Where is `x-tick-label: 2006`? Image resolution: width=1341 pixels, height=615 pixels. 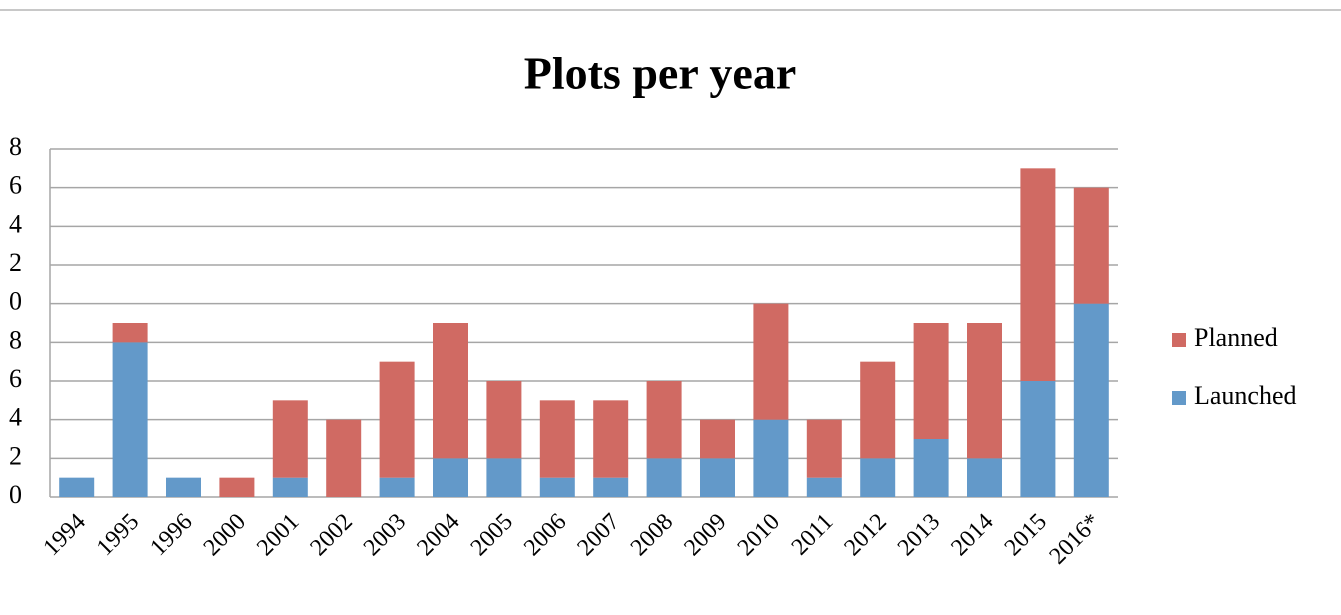 x-tick-label: 2006 is located at coordinates (545, 535).